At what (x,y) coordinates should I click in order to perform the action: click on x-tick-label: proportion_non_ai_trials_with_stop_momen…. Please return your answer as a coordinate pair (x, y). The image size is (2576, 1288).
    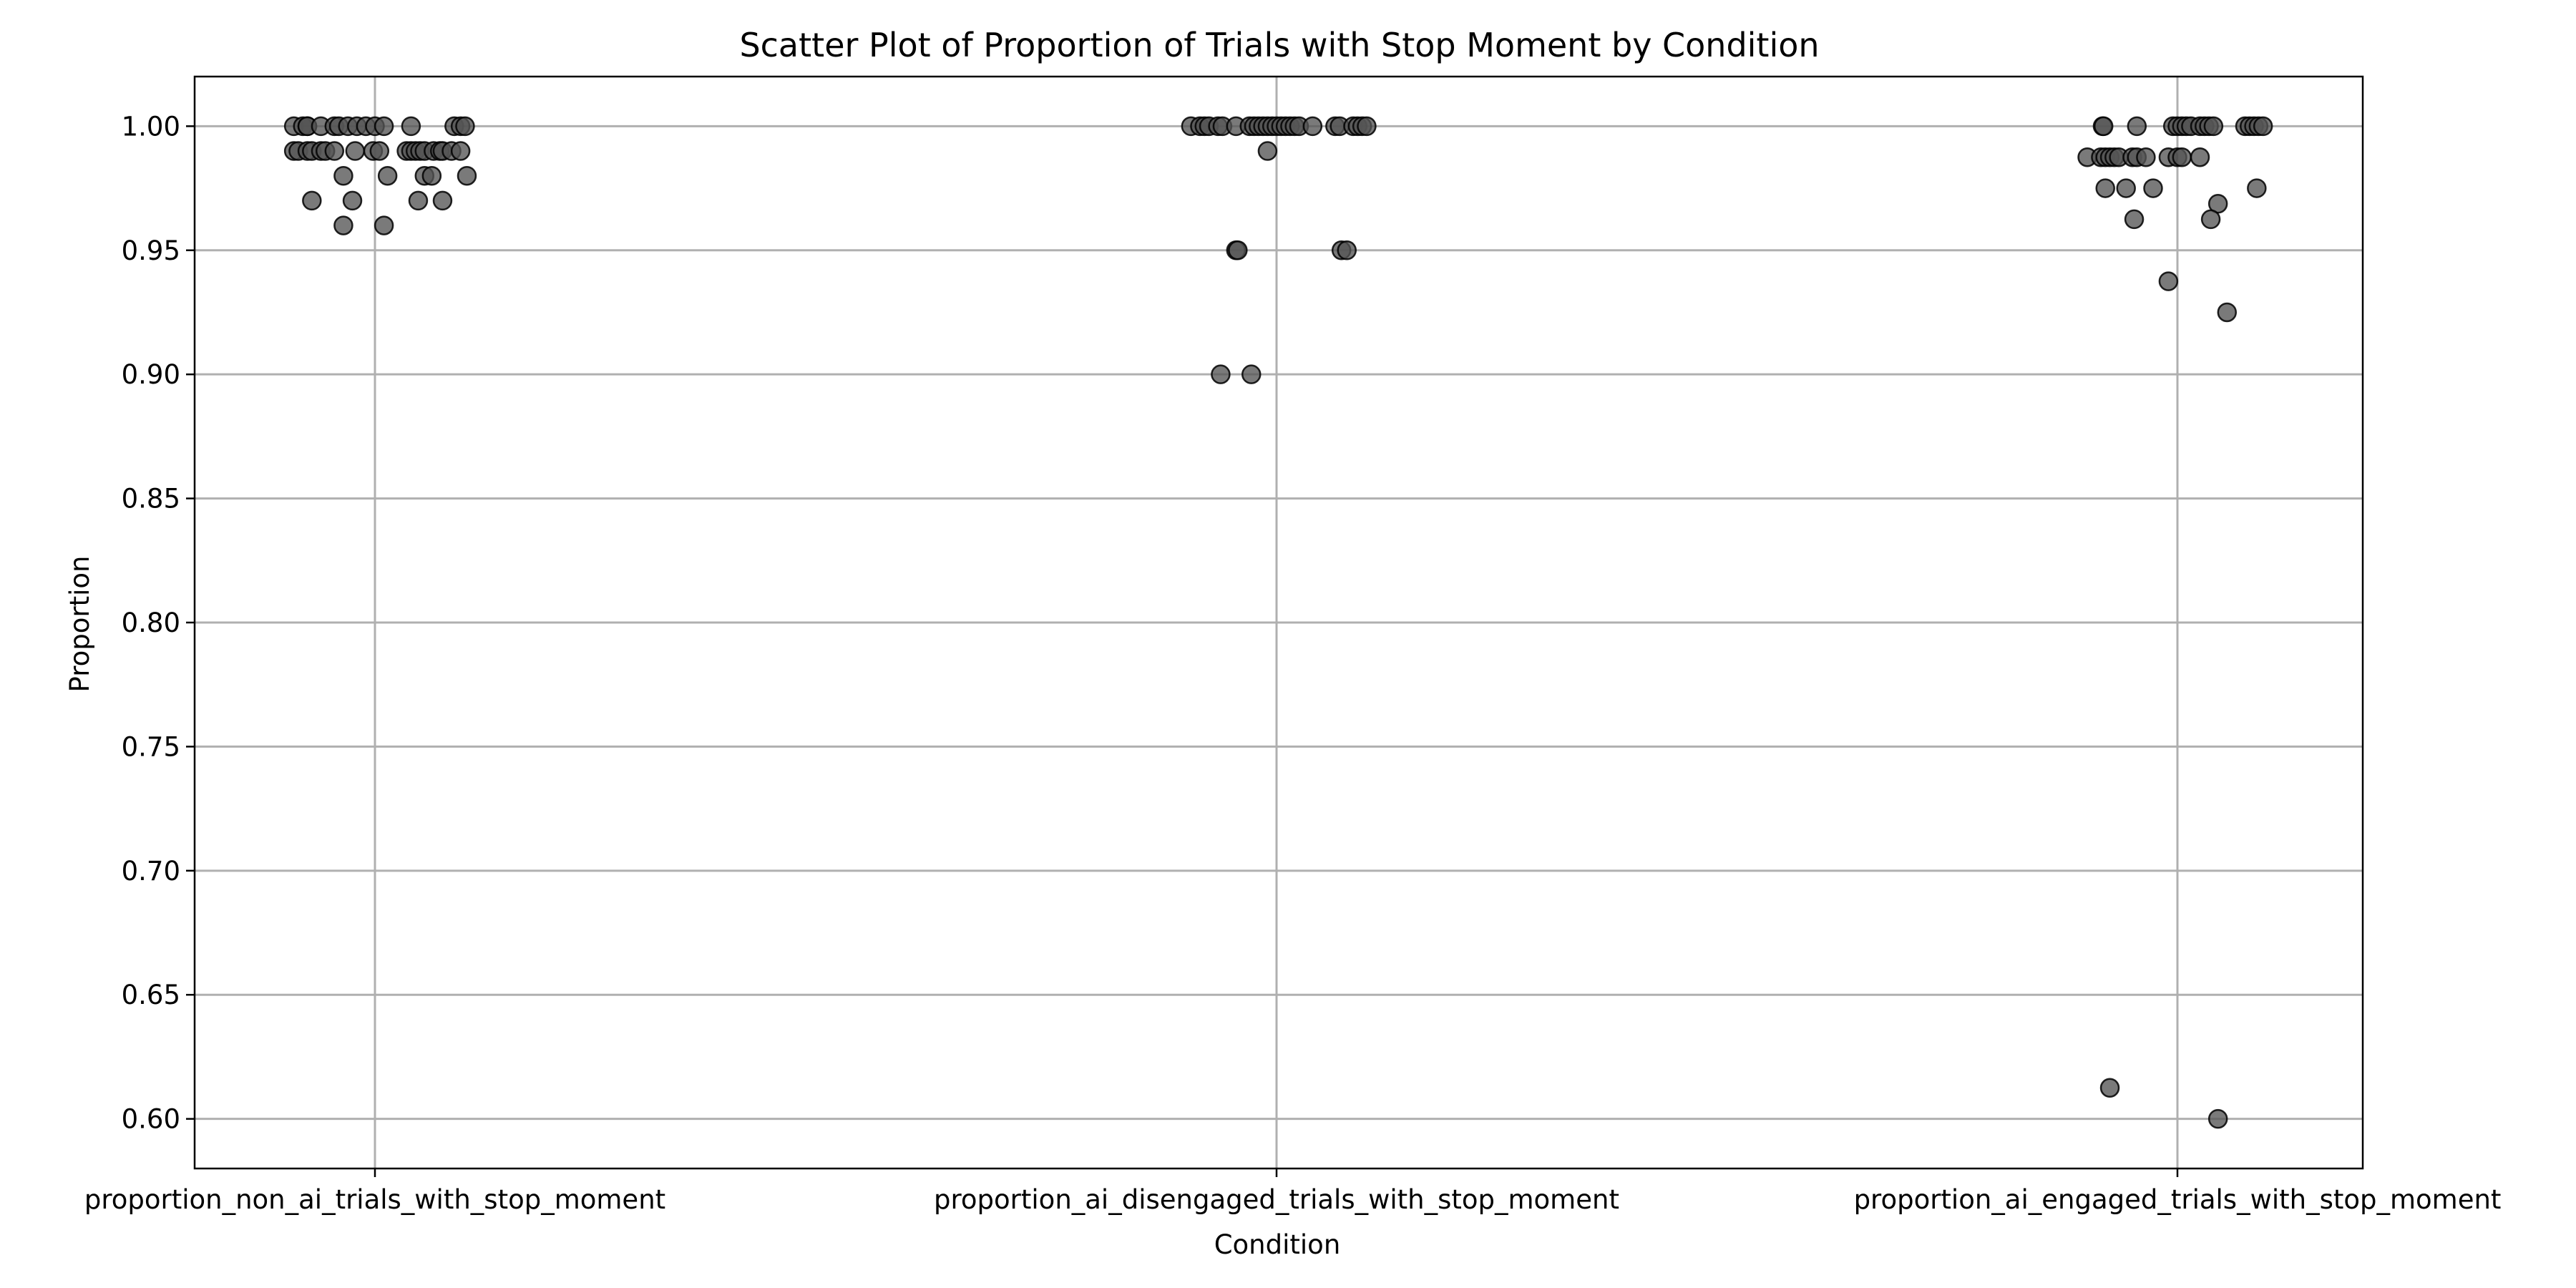
    Looking at the image, I should click on (374, 1199).